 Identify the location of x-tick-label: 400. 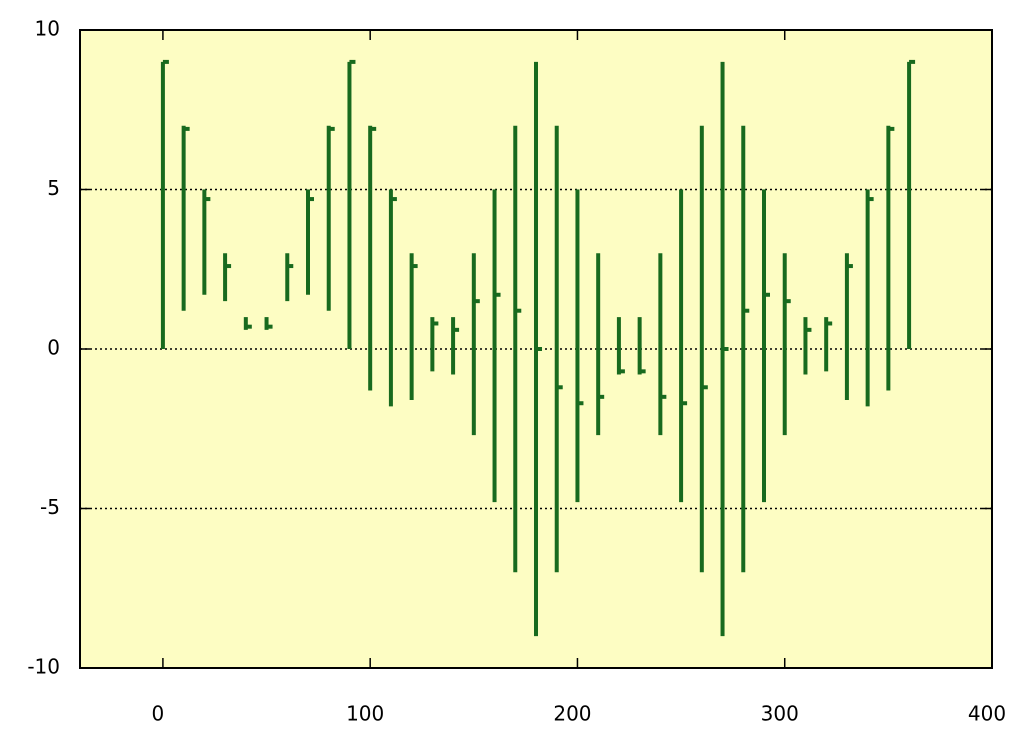
(987, 714).